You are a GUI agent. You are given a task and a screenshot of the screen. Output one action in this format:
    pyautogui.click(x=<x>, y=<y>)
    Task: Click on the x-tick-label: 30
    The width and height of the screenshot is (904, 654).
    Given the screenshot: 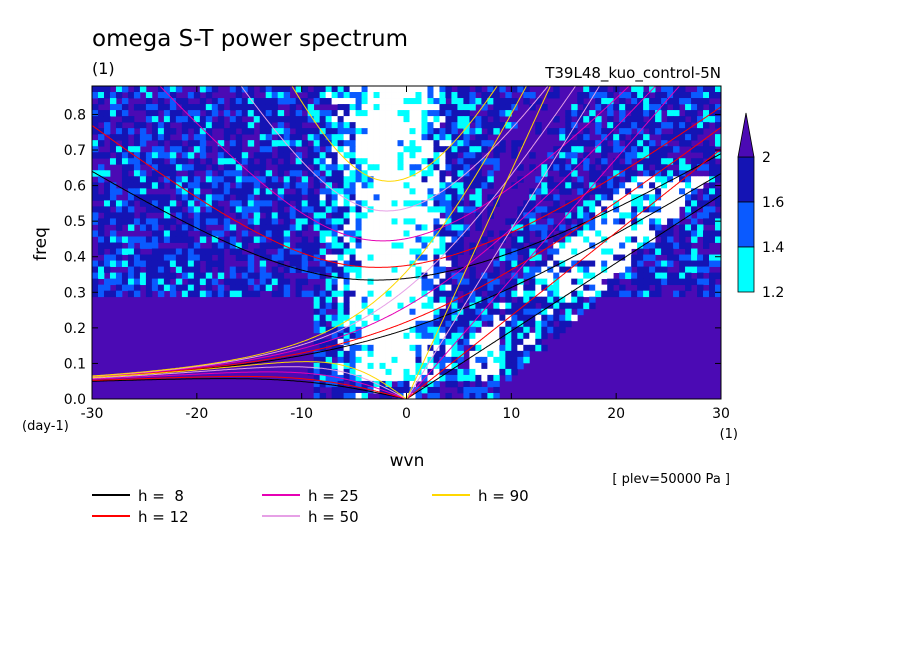 What is the action you would take?
    pyautogui.click(x=721, y=414)
    